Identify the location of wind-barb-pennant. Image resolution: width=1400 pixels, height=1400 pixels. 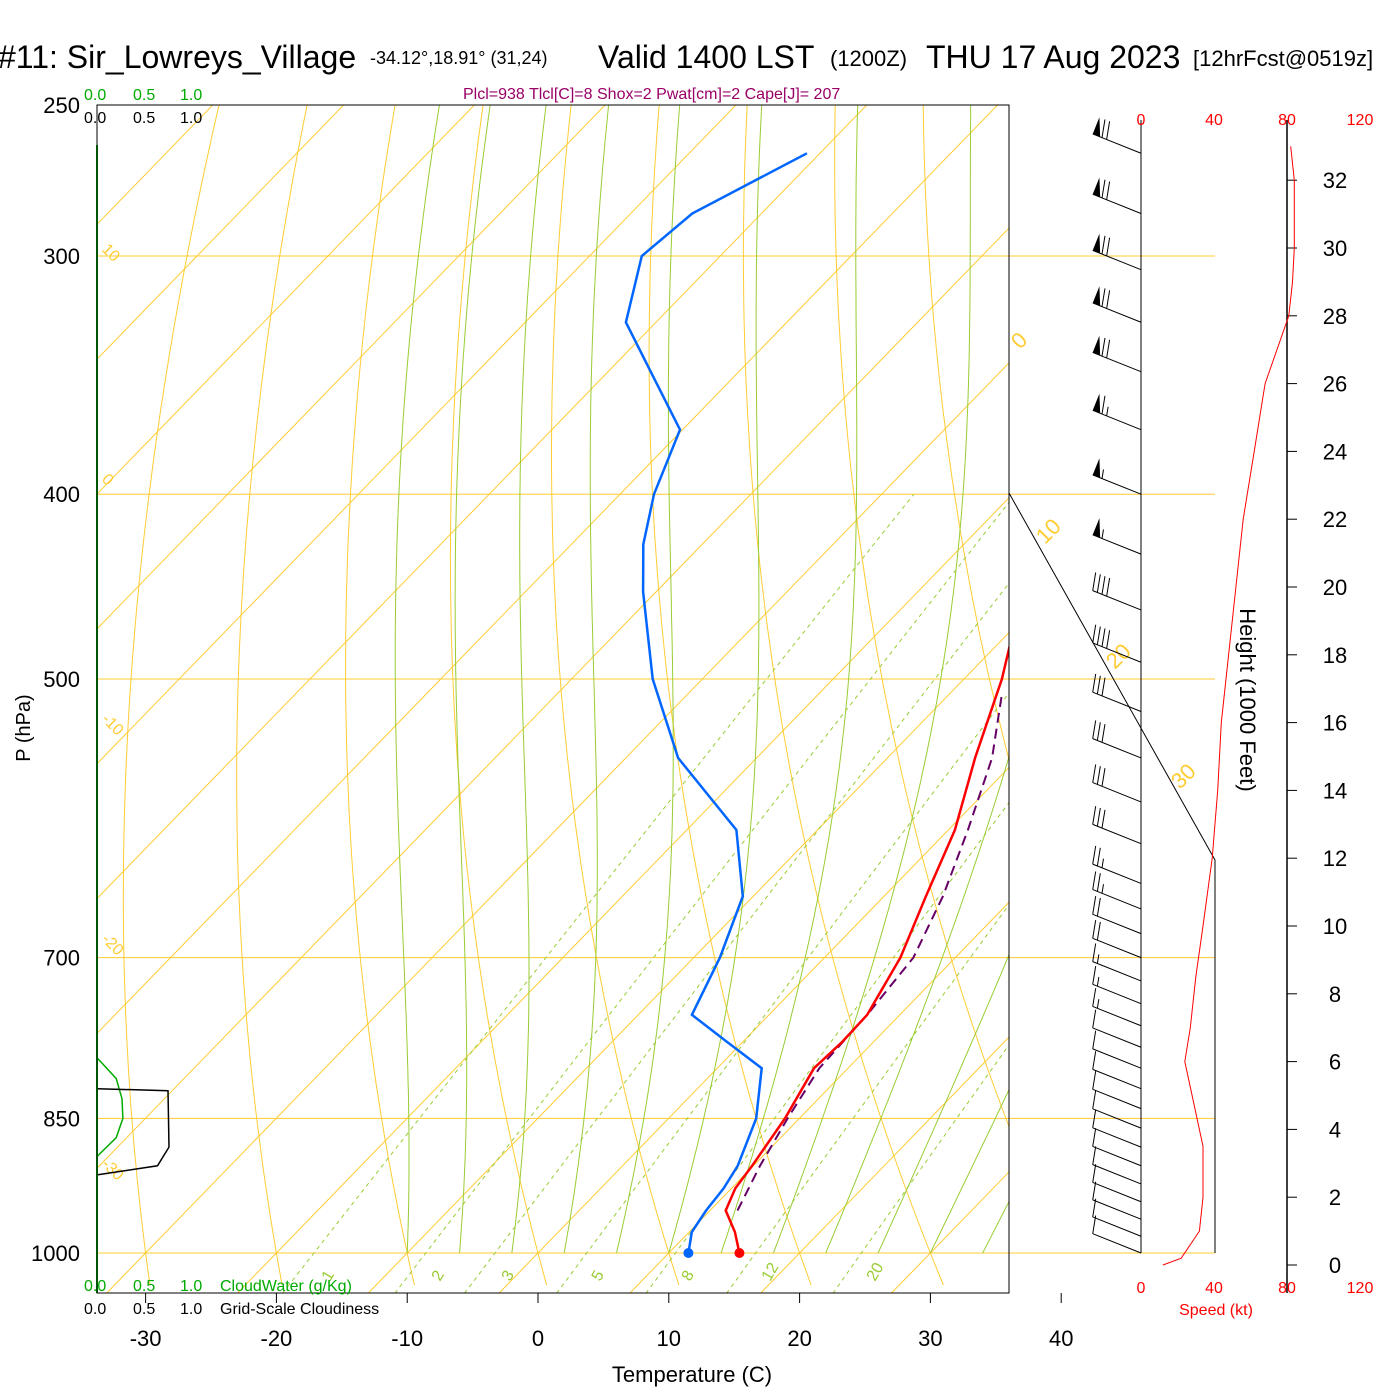
(1096, 403).